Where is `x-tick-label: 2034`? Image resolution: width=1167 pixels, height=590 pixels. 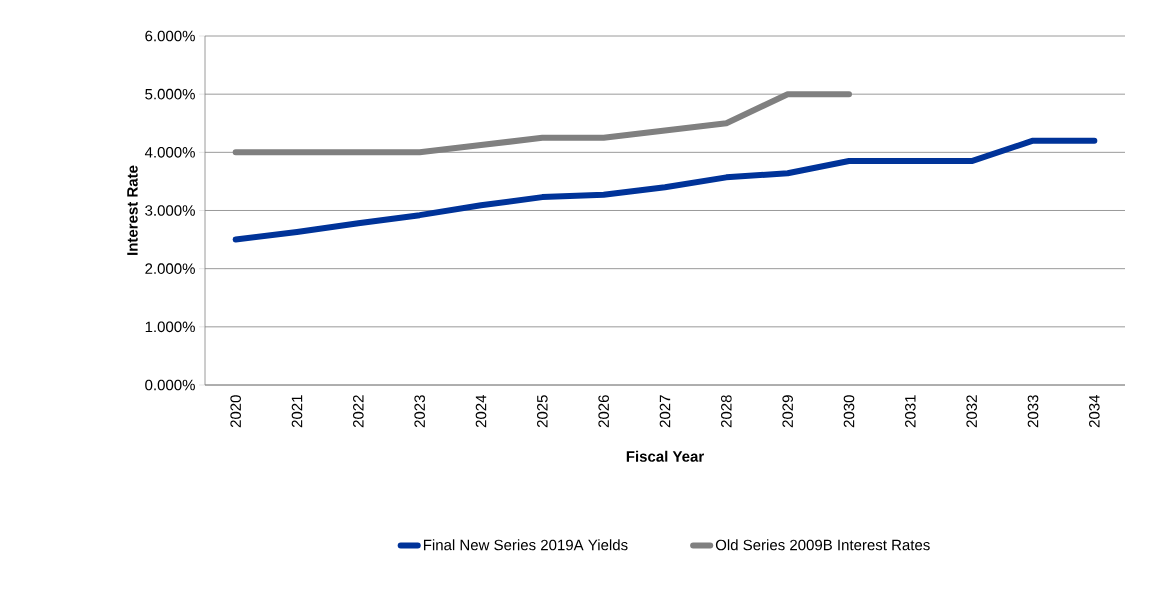 x-tick-label: 2034 is located at coordinates (1094, 411).